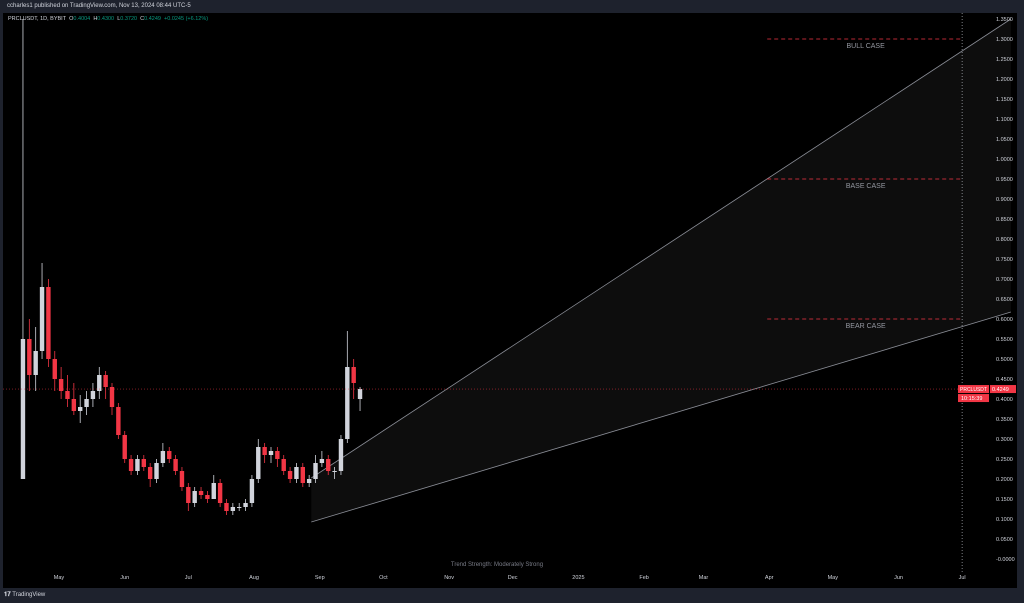 The image size is (1024, 603). I want to click on low-value: 0.3720, so click(129, 19).